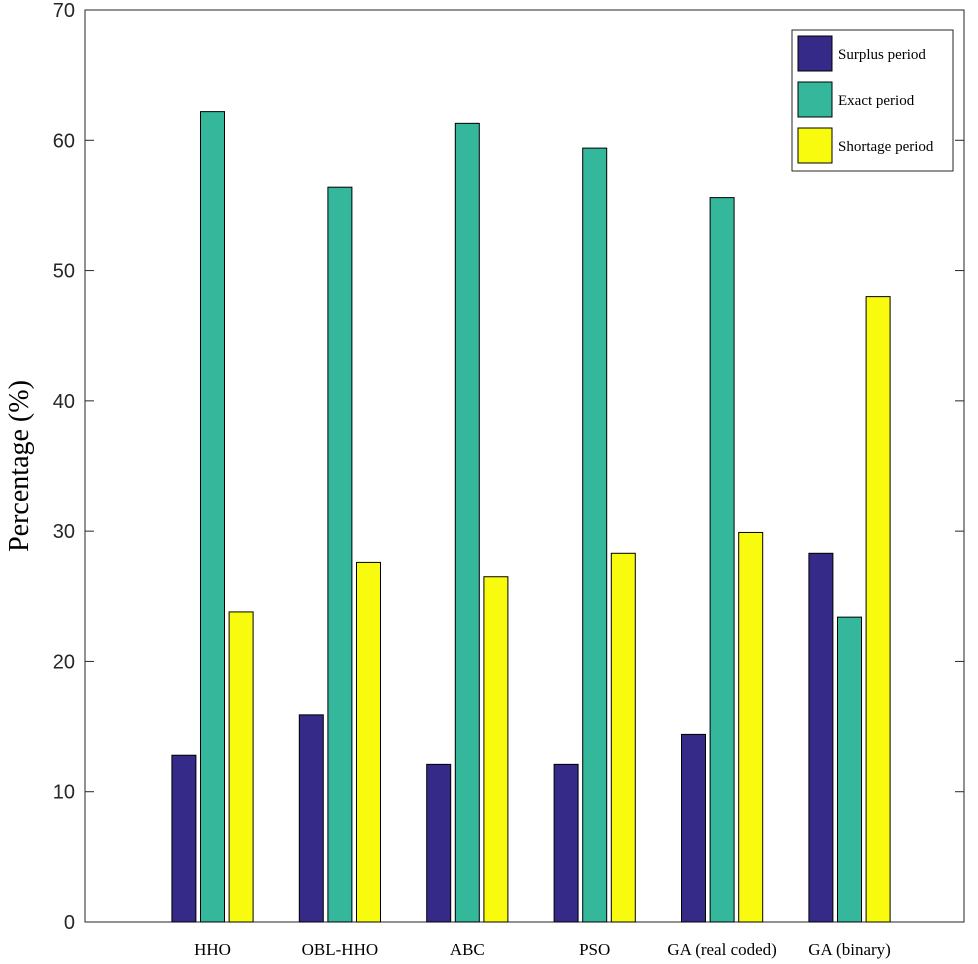  What do you see at coordinates (594, 949) in the screenshot?
I see `x-tick-label: PSO` at bounding box center [594, 949].